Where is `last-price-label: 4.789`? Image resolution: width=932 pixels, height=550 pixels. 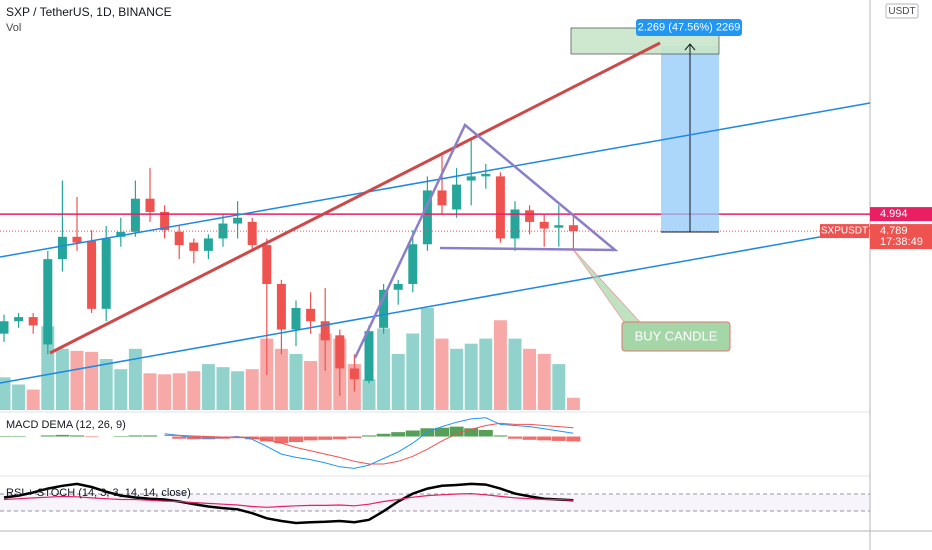 last-price-label: 4.789 is located at coordinates (894, 231).